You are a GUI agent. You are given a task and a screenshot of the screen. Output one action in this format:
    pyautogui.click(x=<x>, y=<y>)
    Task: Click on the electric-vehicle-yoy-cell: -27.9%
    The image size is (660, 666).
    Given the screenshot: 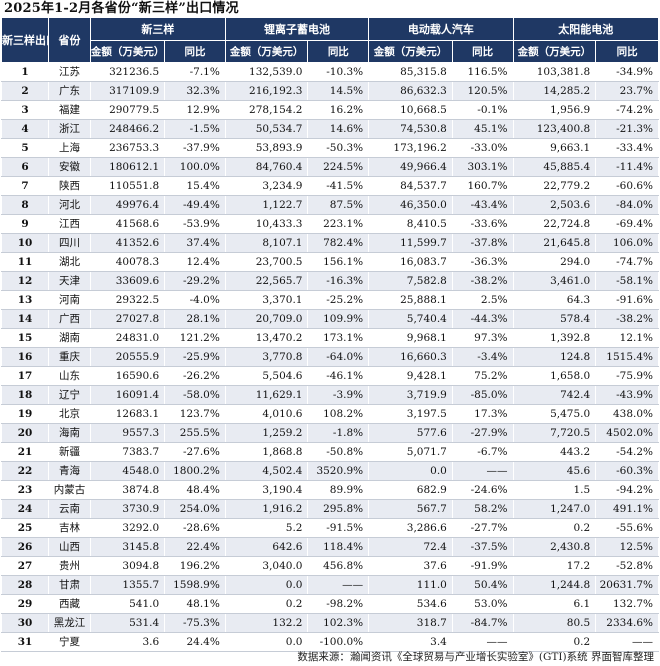 What is the action you would take?
    pyautogui.click(x=482, y=433)
    